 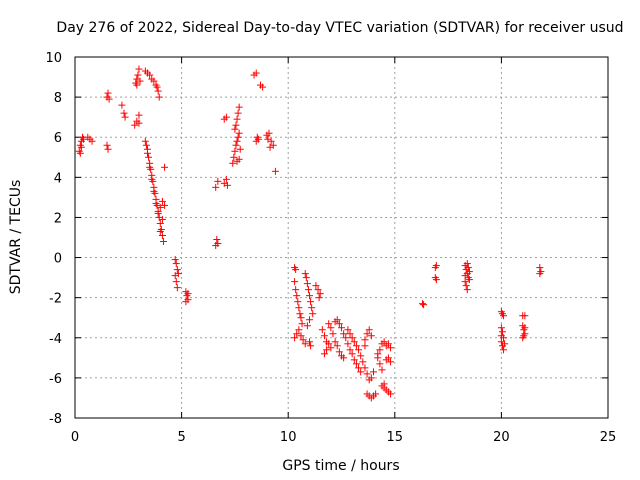 I want to click on x-tick-label: 20, so click(x=501, y=437).